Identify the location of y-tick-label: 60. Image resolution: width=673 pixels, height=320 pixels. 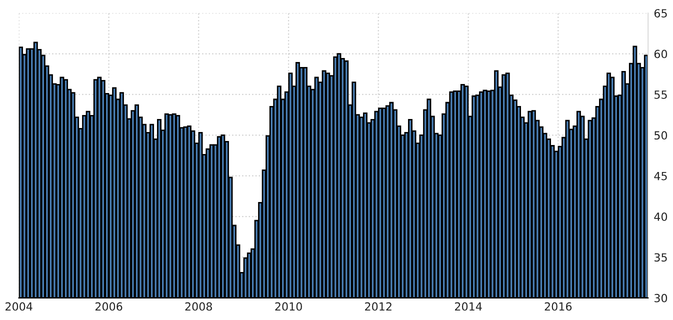
(661, 54).